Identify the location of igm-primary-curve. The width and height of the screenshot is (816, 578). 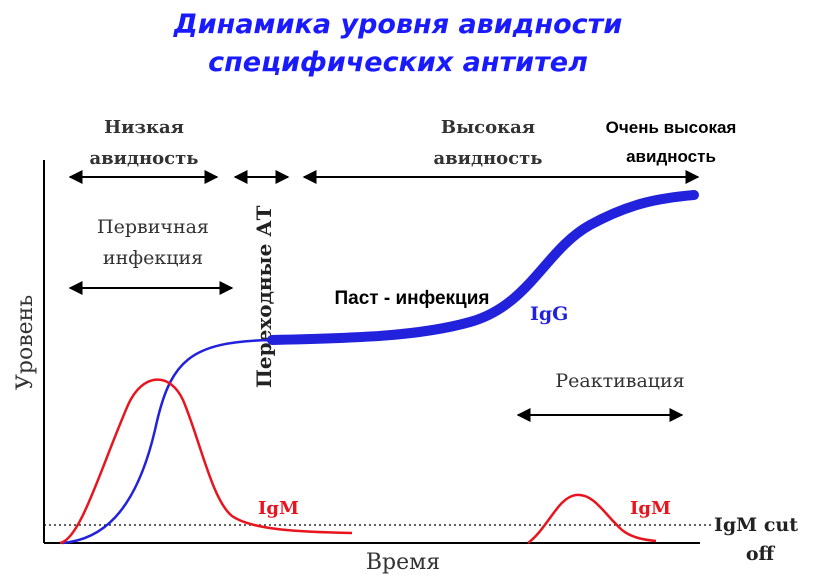
(206, 461).